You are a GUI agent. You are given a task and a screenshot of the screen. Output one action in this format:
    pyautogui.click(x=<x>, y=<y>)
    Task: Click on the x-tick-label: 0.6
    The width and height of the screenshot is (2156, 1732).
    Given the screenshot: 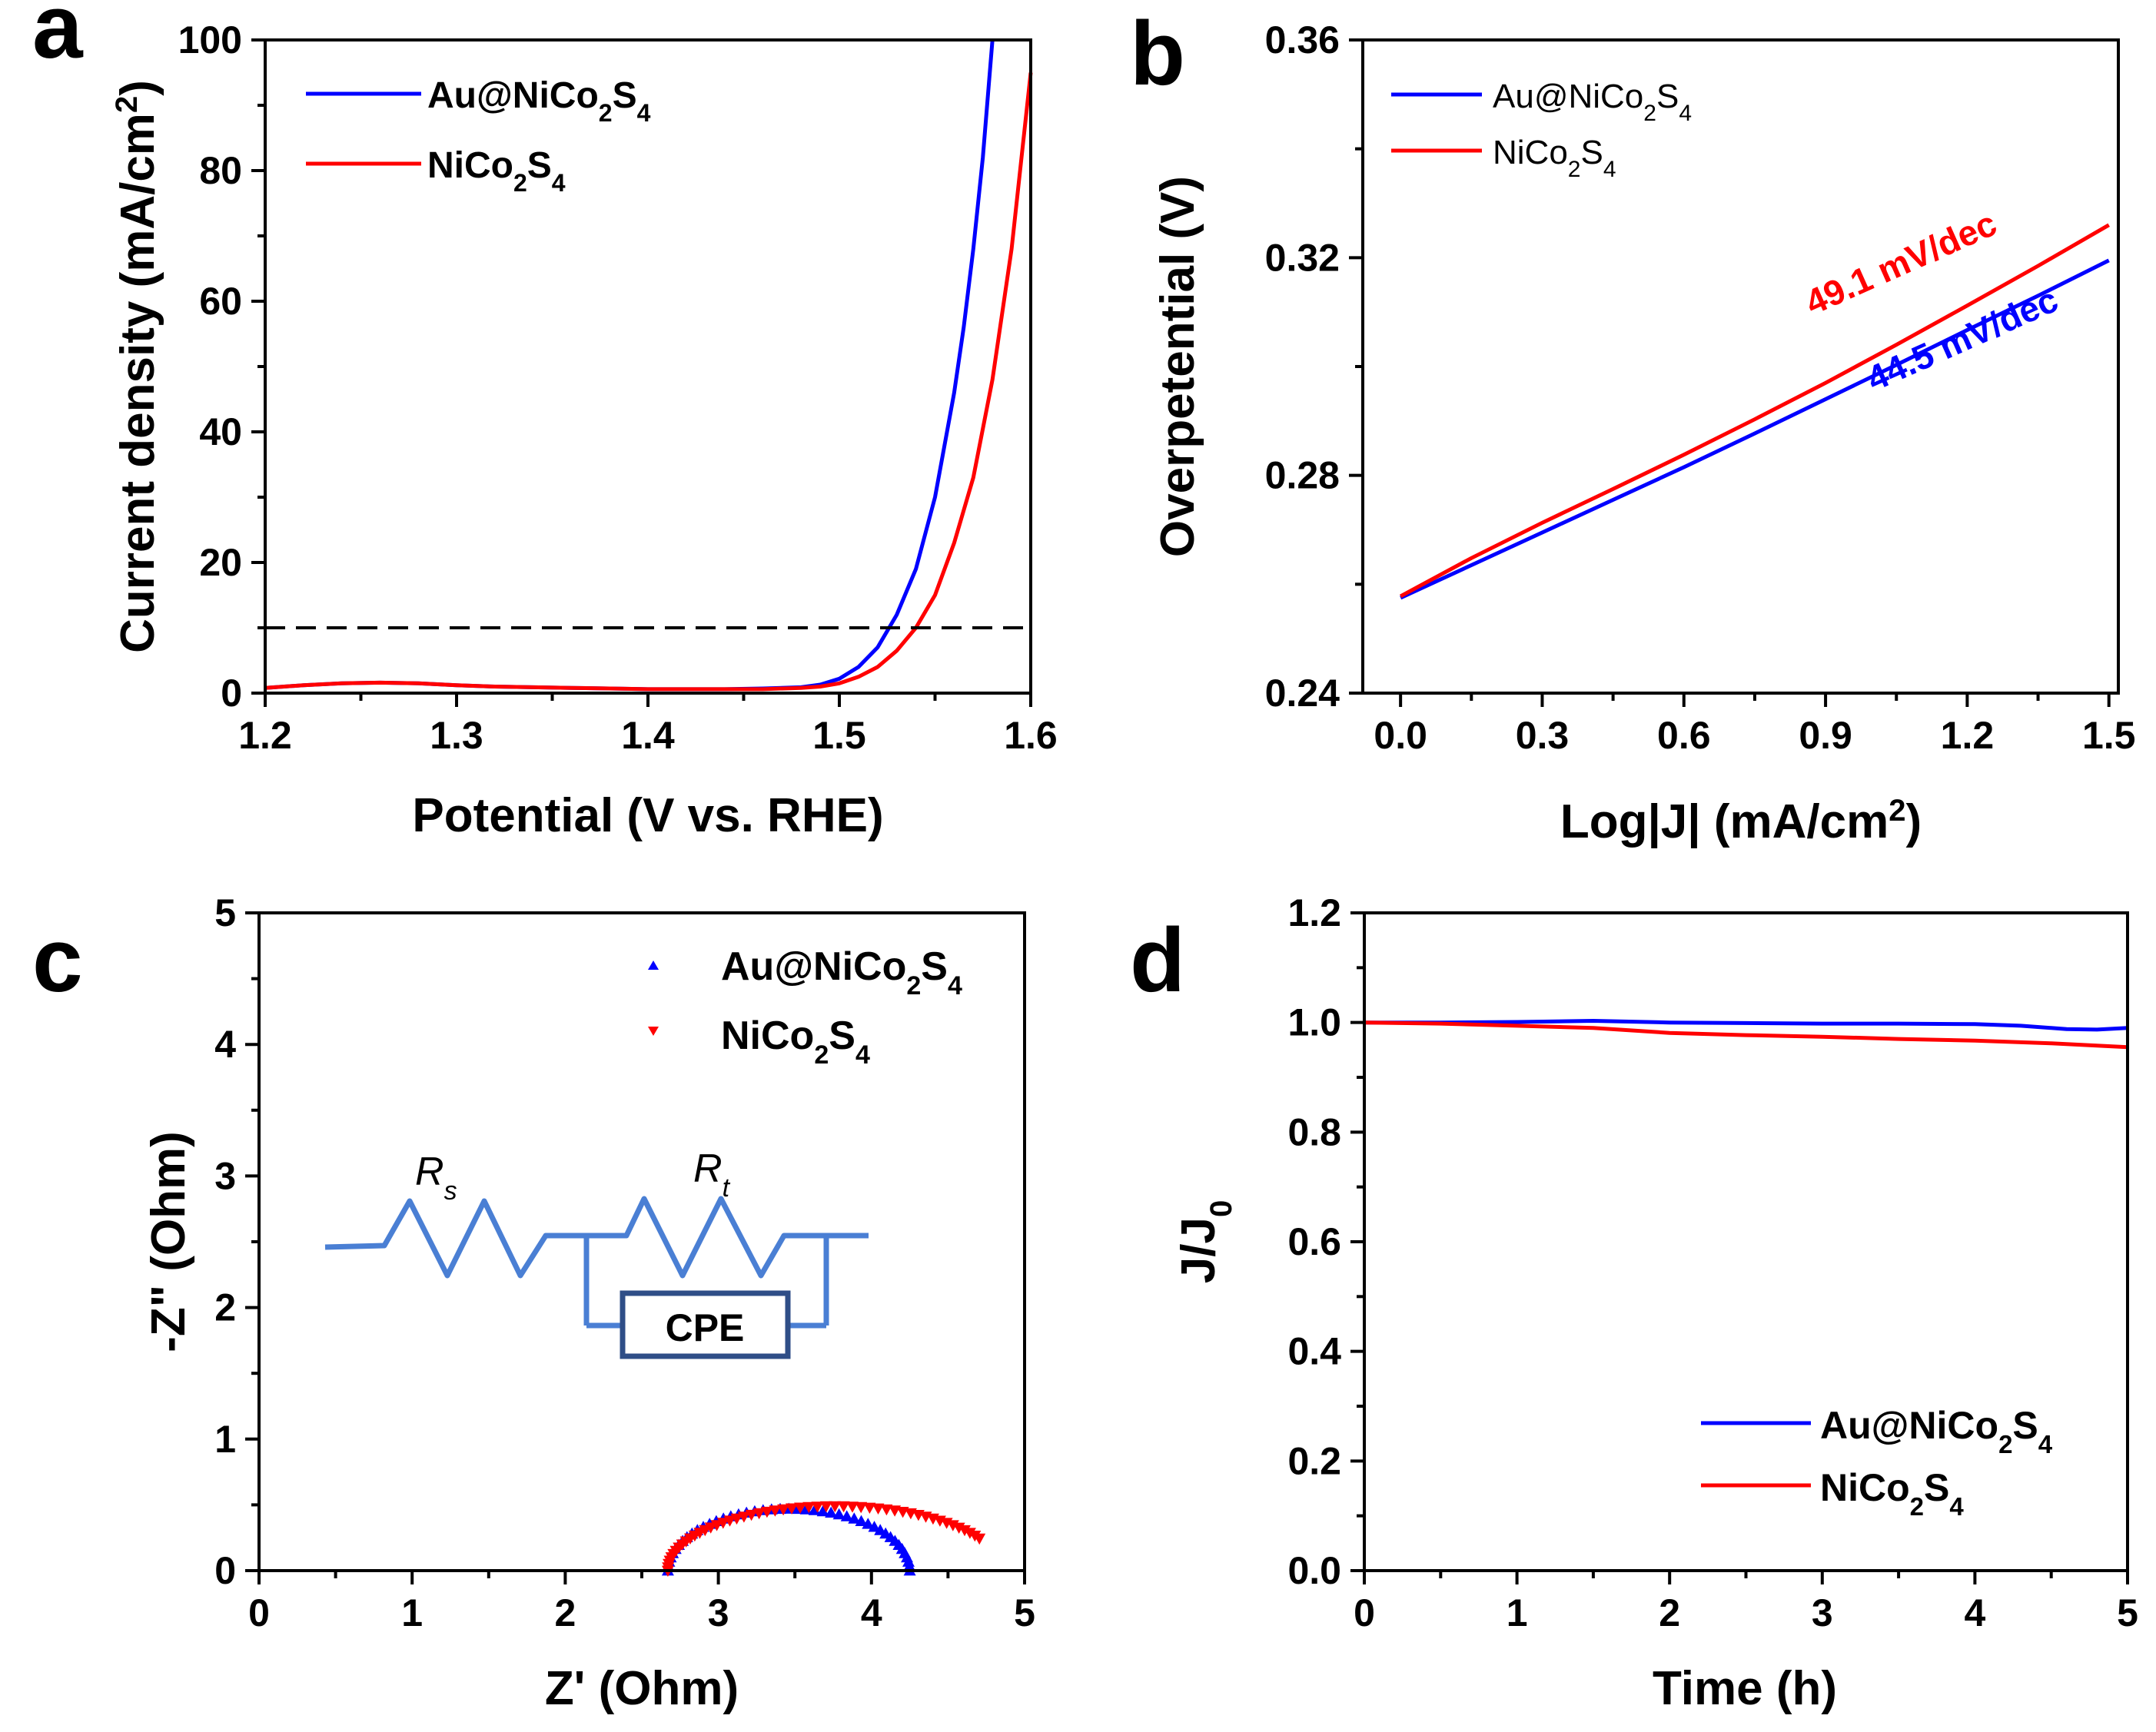 What is the action you would take?
    pyautogui.click(x=1684, y=735)
    